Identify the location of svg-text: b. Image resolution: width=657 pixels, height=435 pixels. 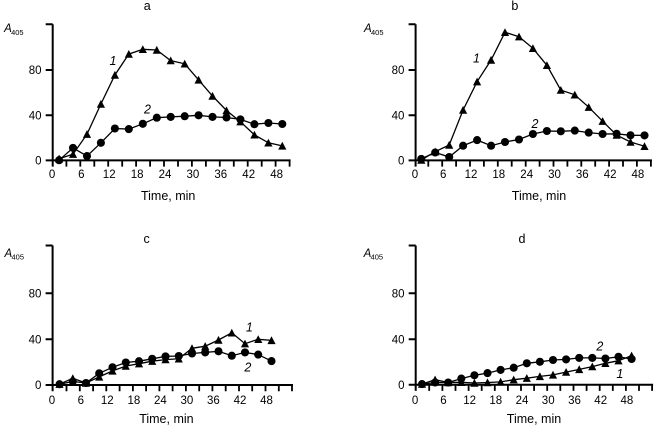
(514, 6).